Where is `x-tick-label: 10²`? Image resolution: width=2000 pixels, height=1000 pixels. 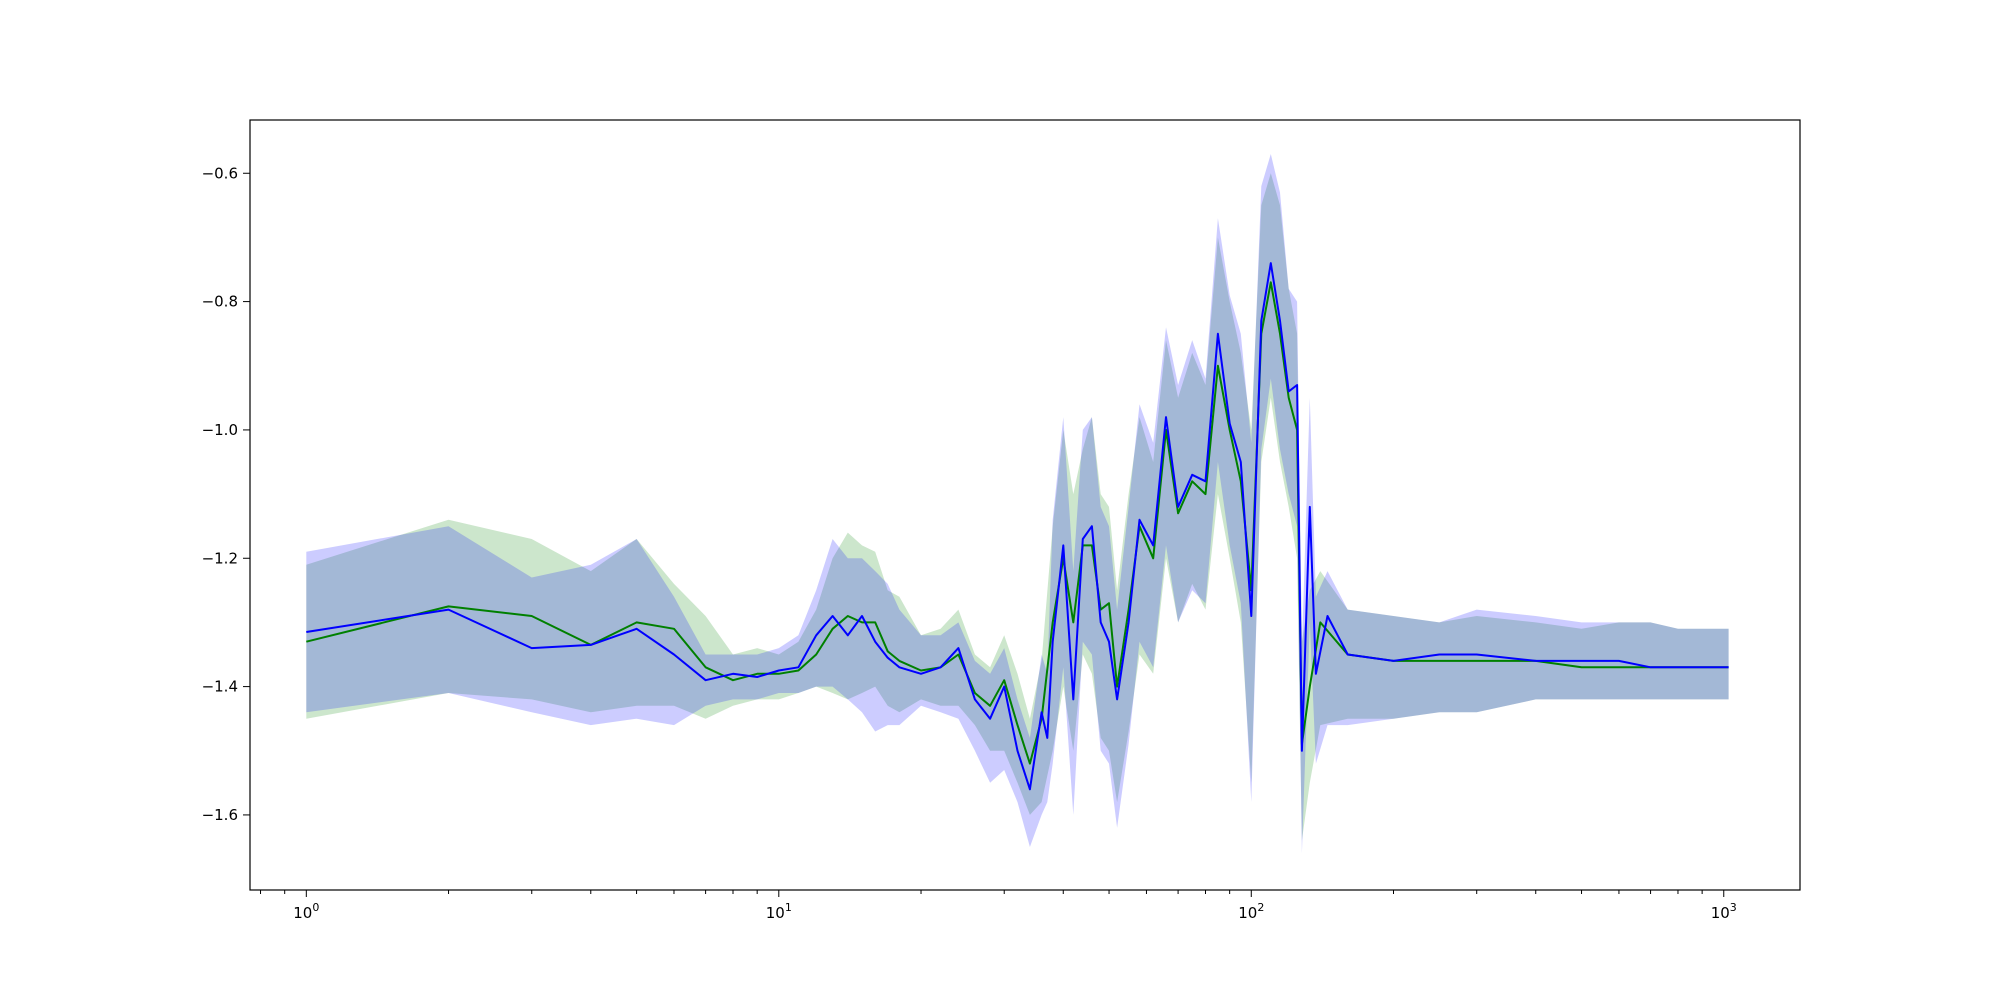
x-tick-label: 10² is located at coordinates (1251, 911).